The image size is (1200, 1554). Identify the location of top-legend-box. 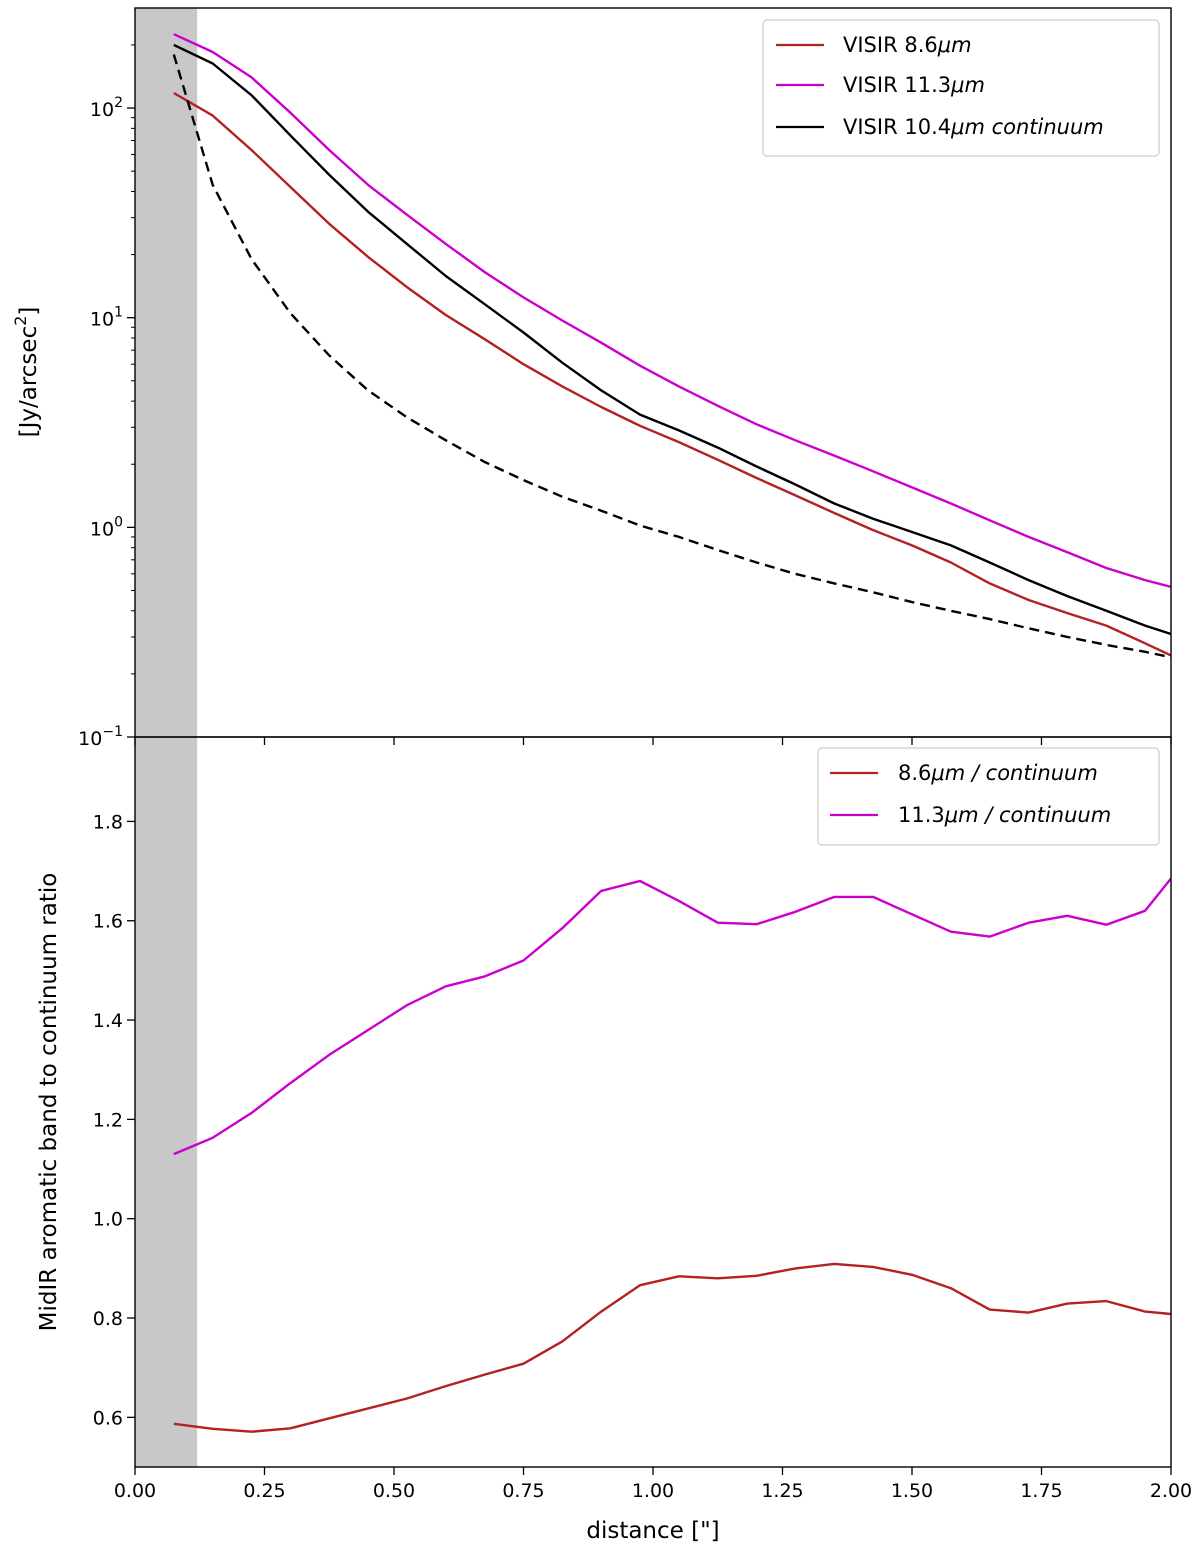
(961, 88).